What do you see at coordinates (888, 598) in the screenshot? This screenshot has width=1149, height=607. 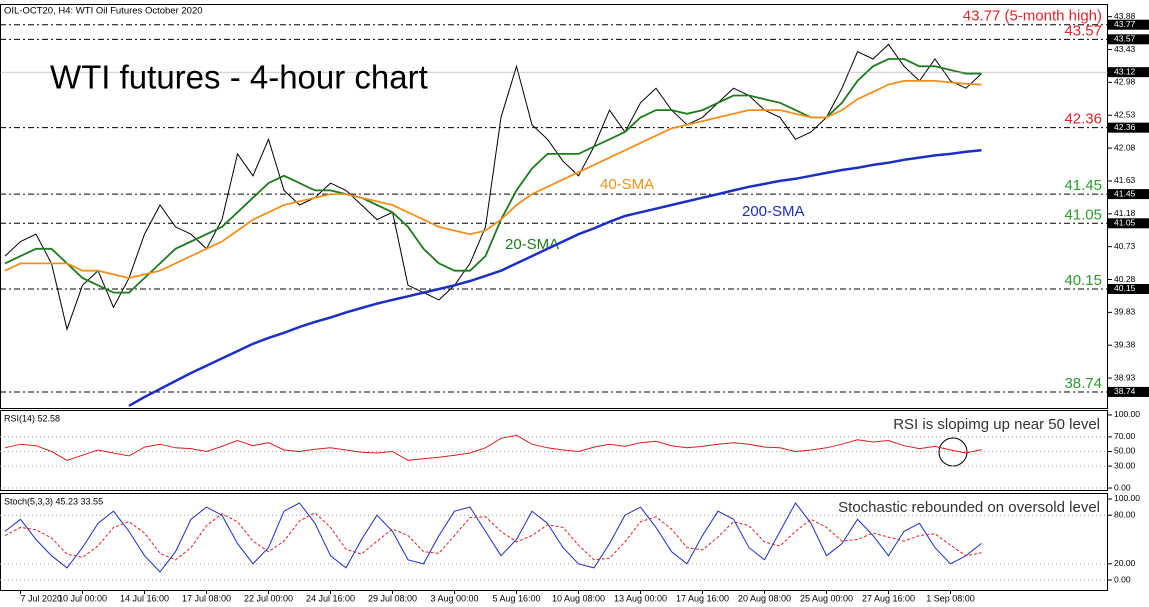 I see `x-tick-label: 27 Aug 16:00` at bounding box center [888, 598].